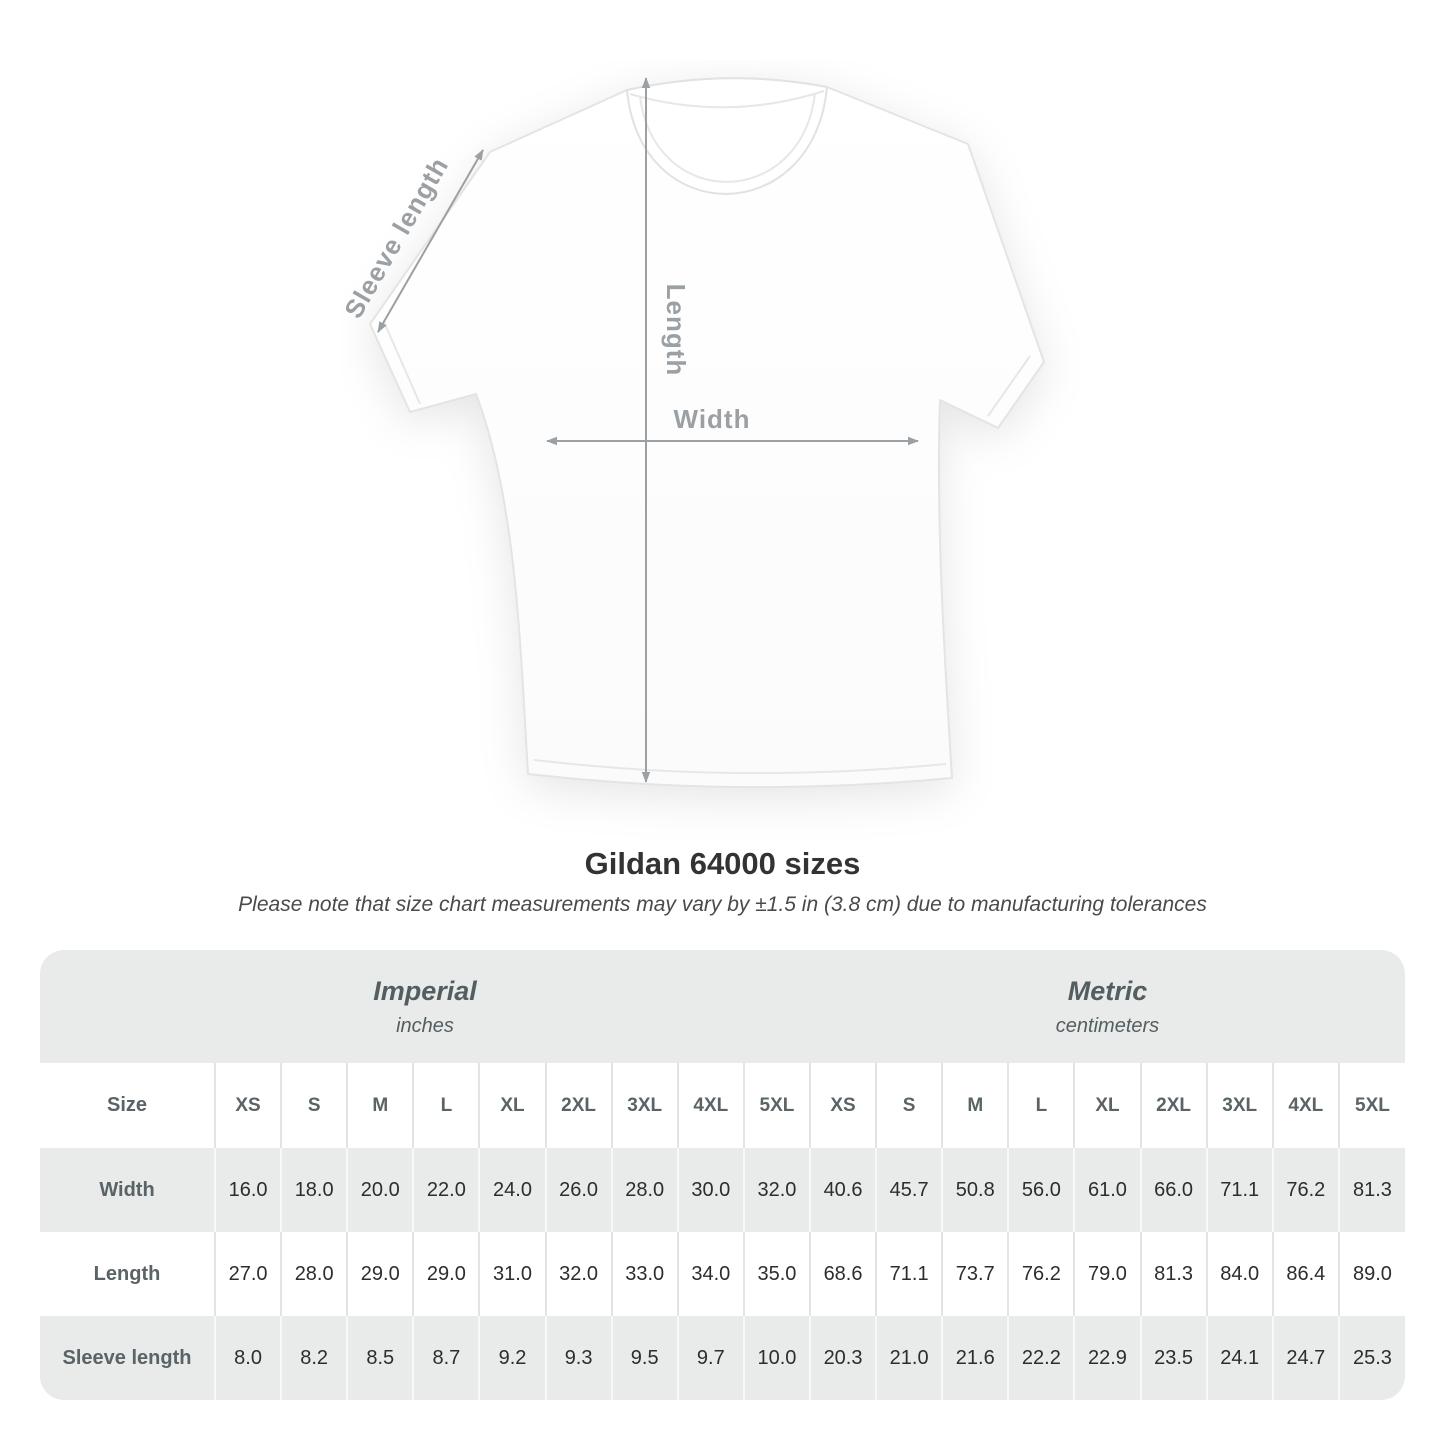 This screenshot has height=1445, width=1445. I want to click on value-cell: 89.0, so click(1371, 1274).